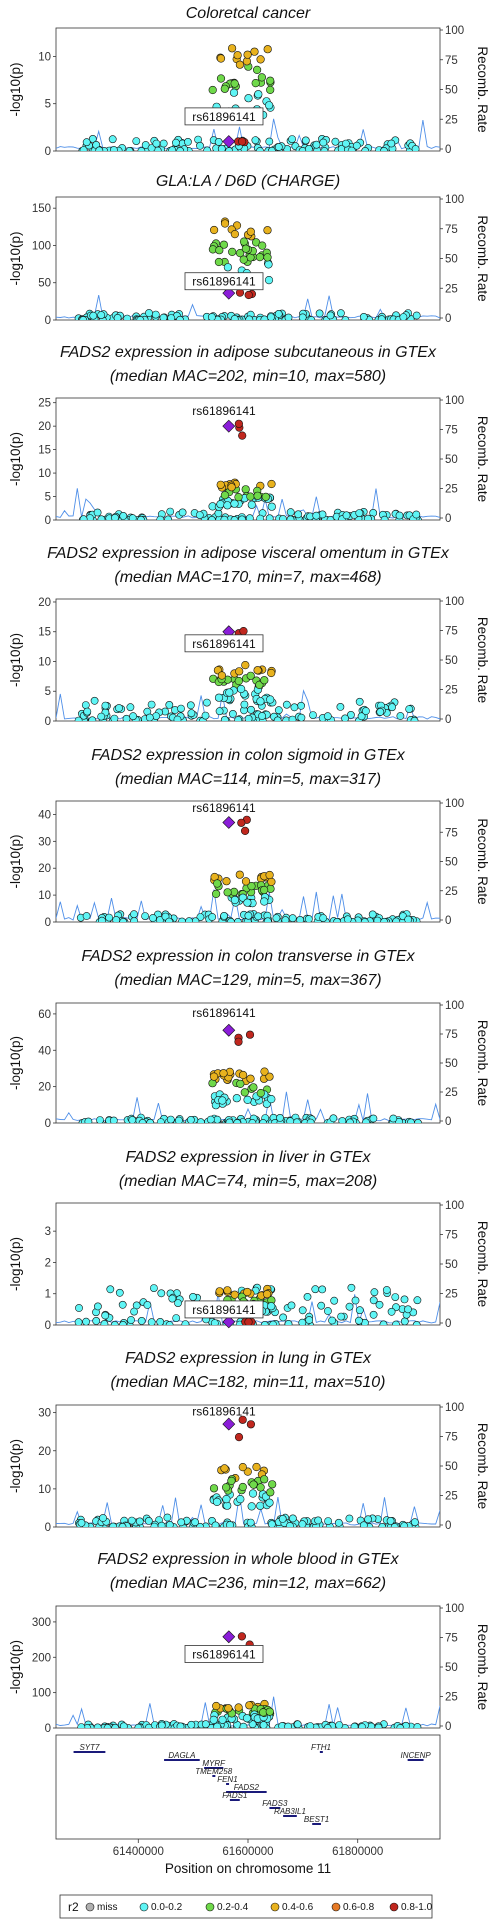  Describe the element at coordinates (275, 1803) in the screenshot. I see `gene-label: FADS3` at that location.